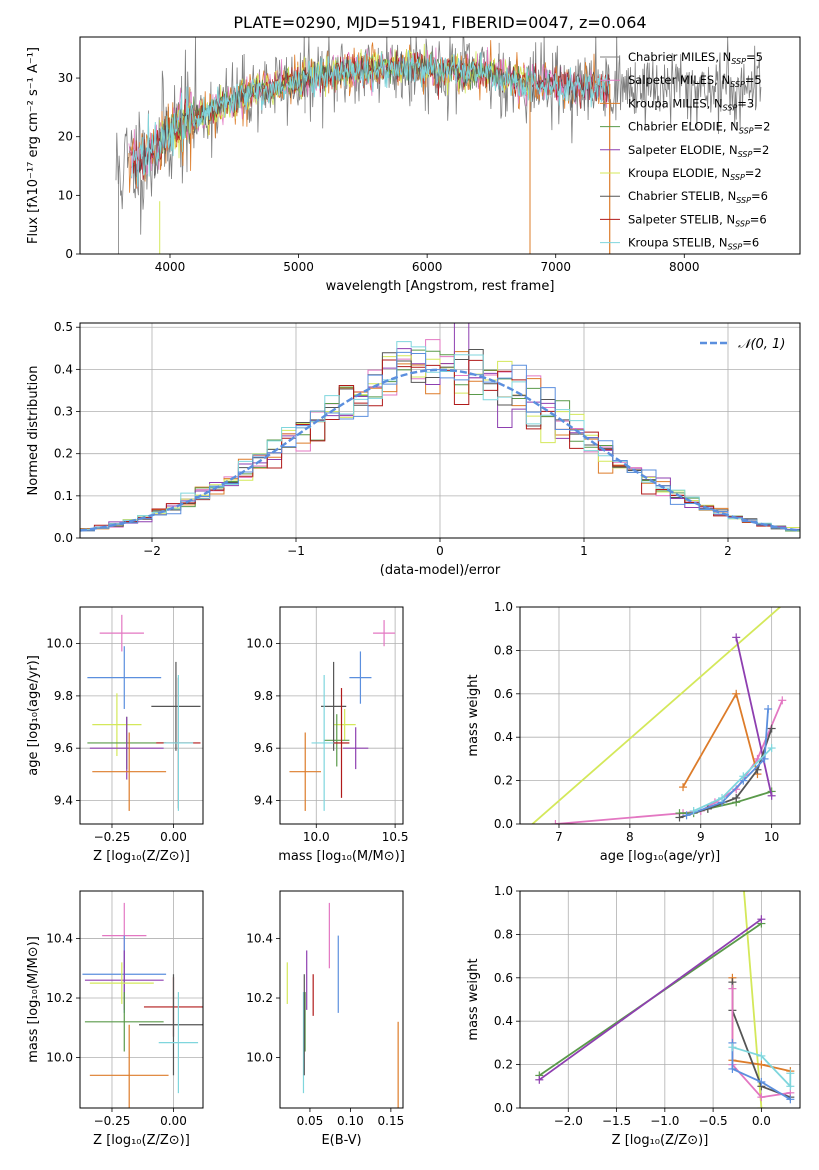 This screenshot has width=819, height=1170. Describe the element at coordinates (503, 607) in the screenshot. I see `y-tick-label: 1.0` at that location.